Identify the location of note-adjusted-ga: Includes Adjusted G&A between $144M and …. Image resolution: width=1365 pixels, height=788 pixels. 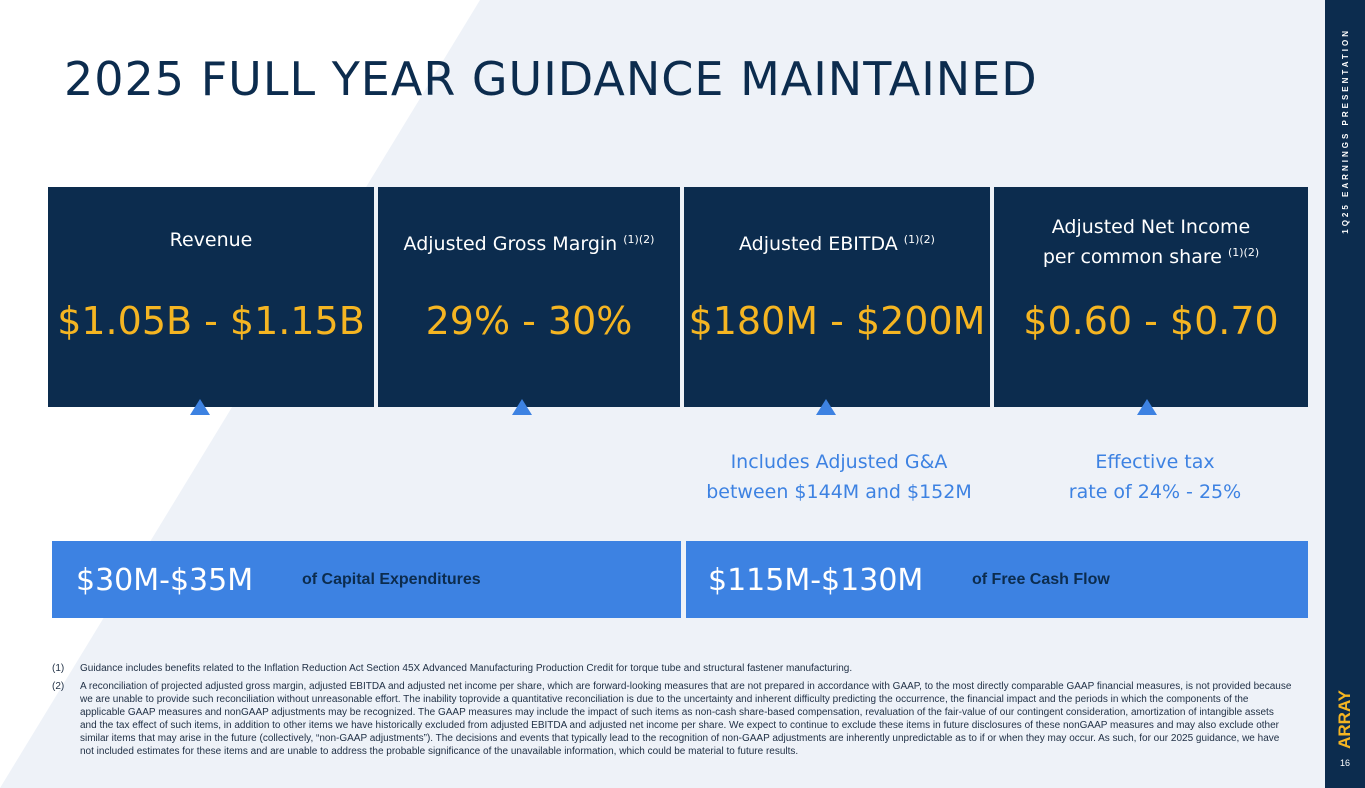
(839, 477).